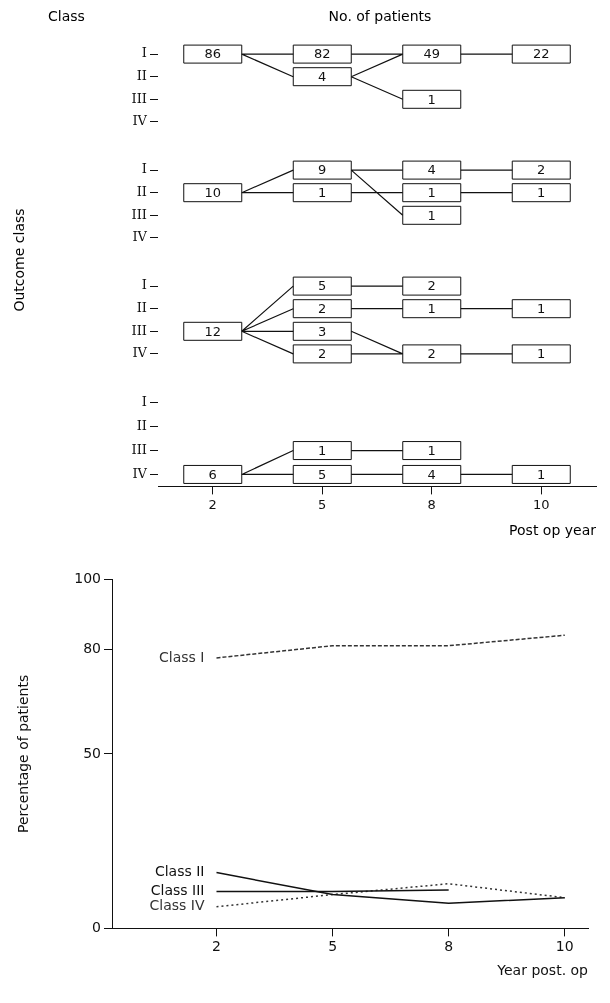 This screenshot has height=1003, width=610. What do you see at coordinates (177, 890) in the screenshot?
I see `series-label: Class III` at bounding box center [177, 890].